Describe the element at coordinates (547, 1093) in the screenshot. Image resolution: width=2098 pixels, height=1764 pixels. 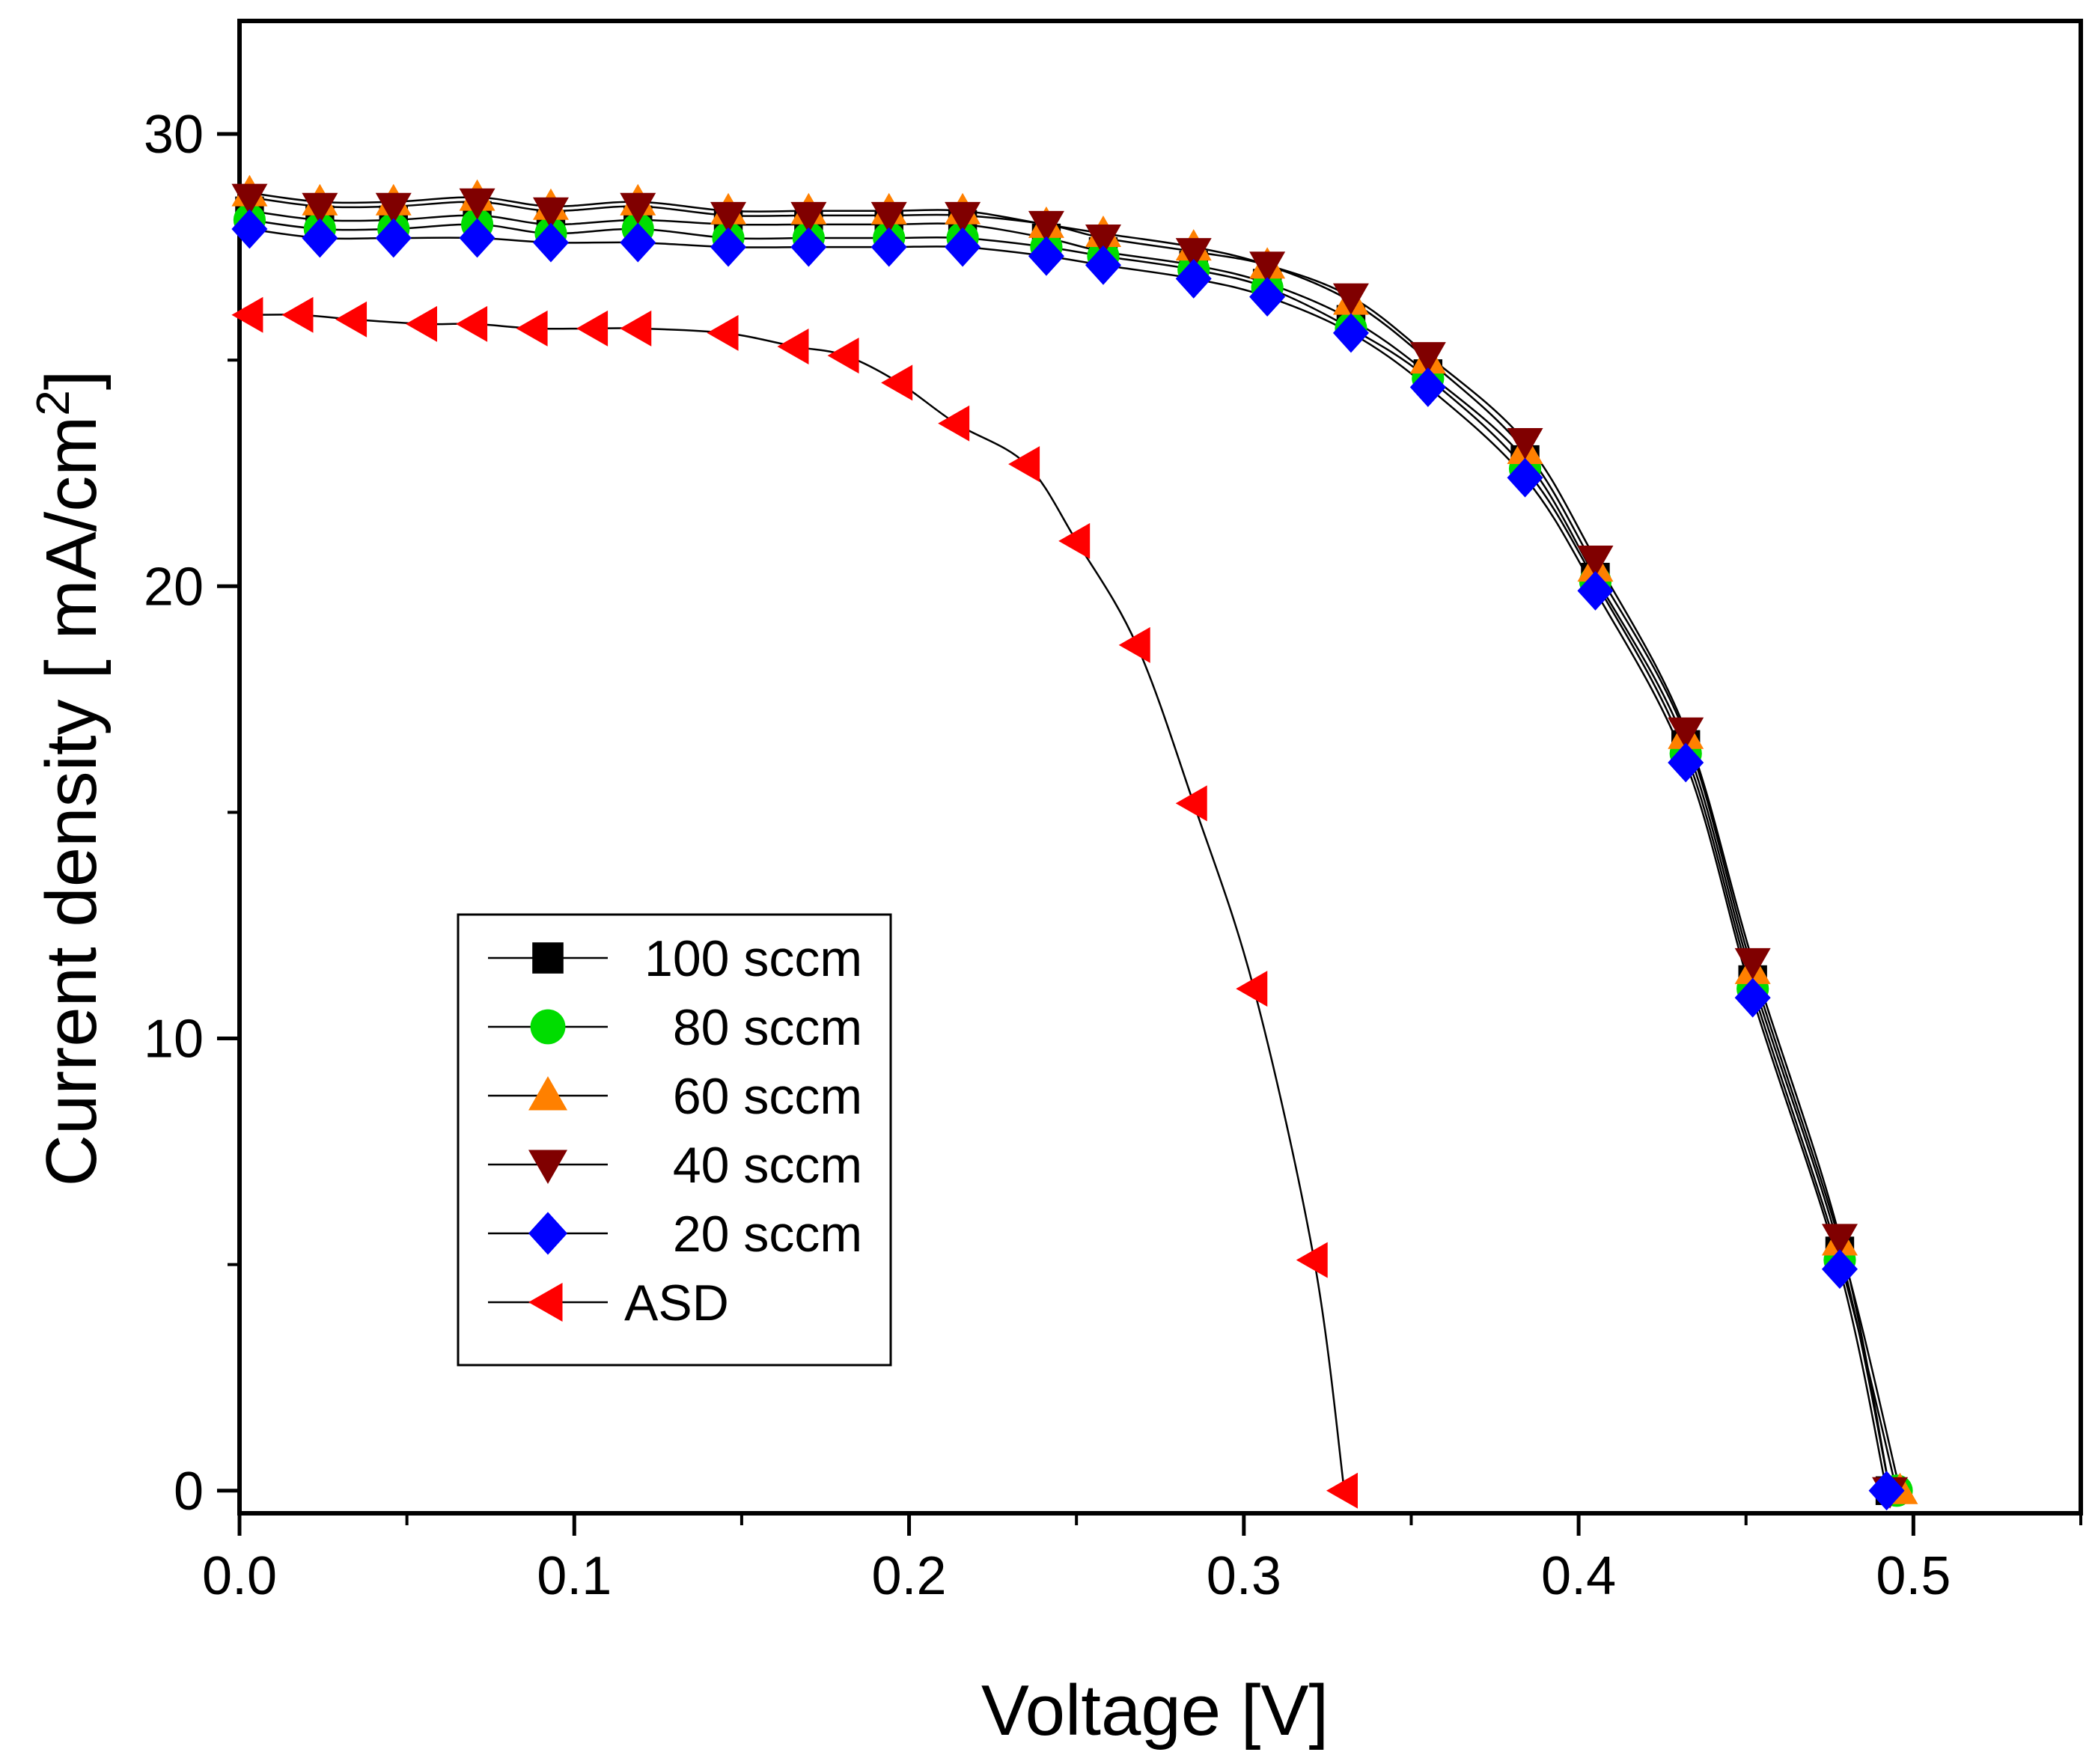
I see `legend-marker-60-sccm` at that location.